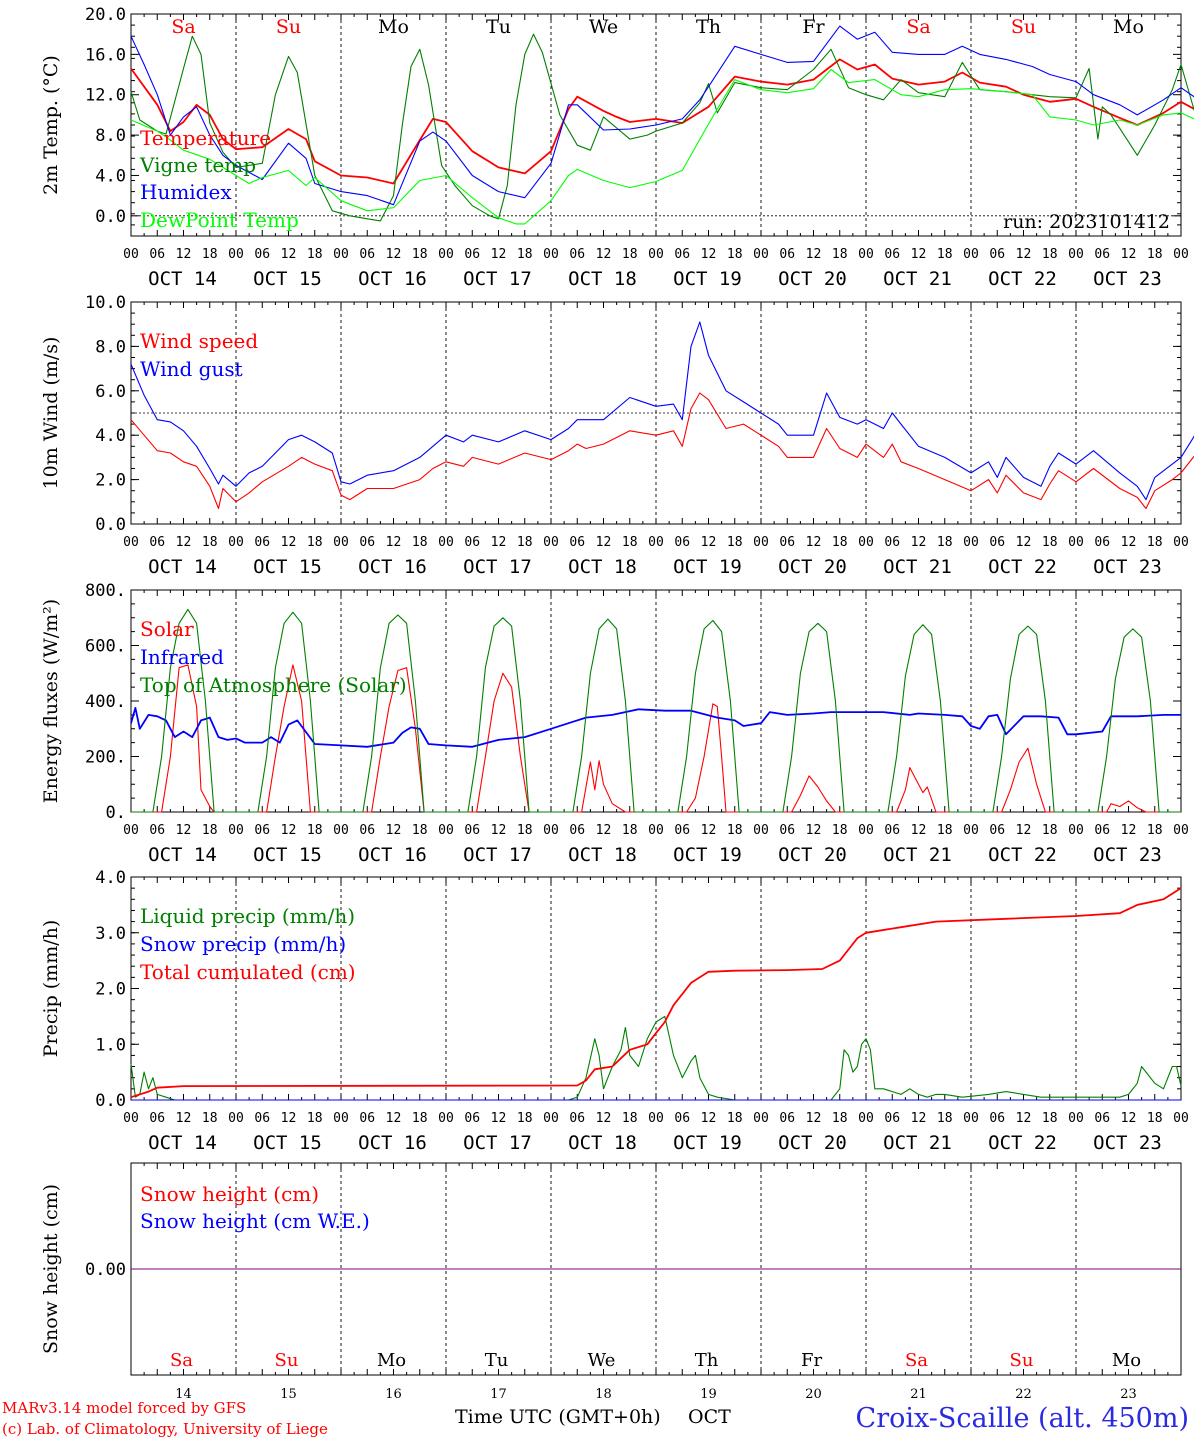 This screenshot has height=1440, width=1194. Describe the element at coordinates (243, 944) in the screenshot. I see `legend-entry: Snow precip (mm/h)` at that location.